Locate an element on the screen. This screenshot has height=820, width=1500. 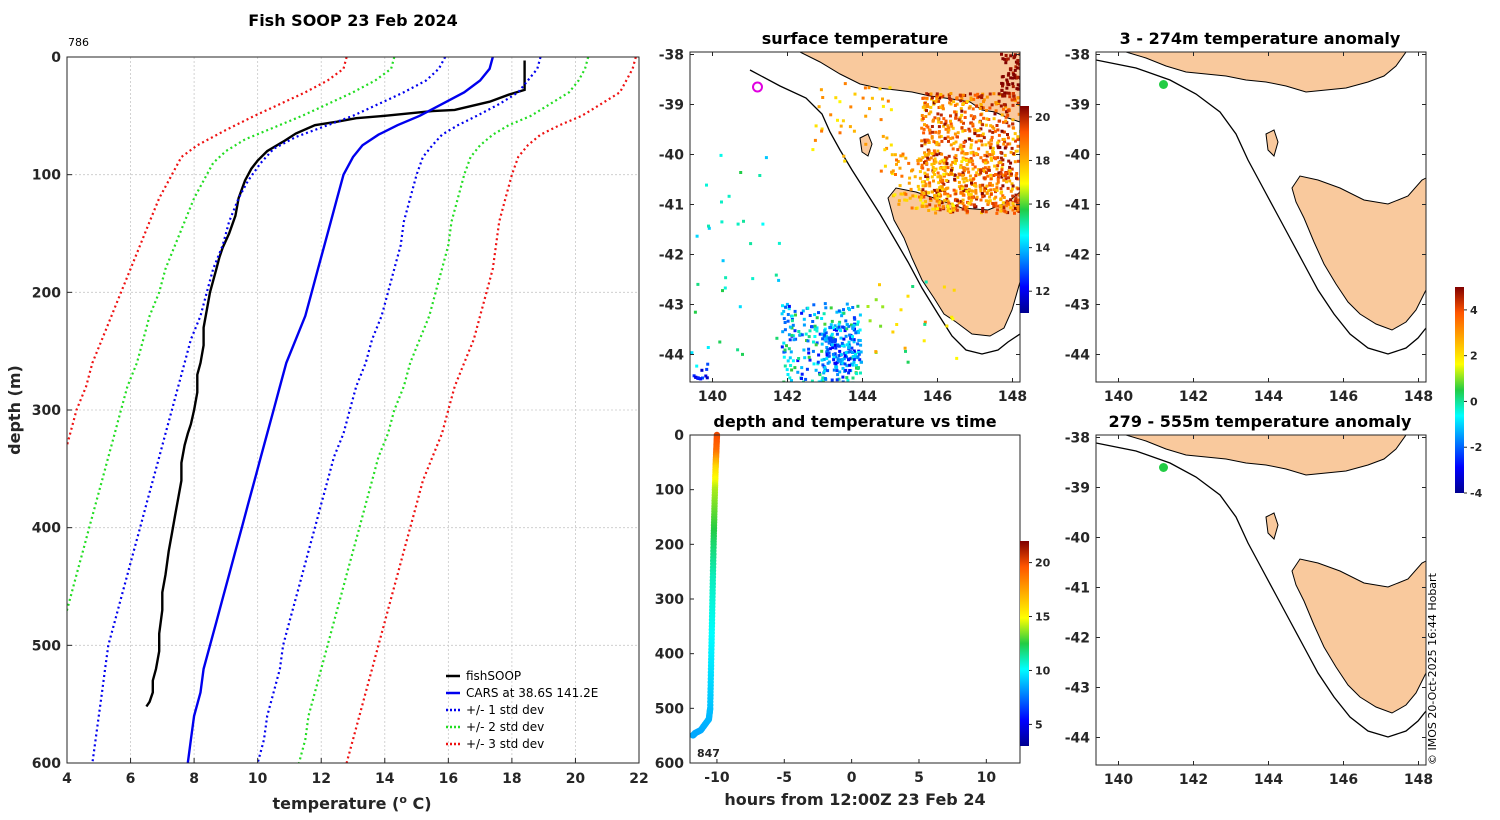
colorbar-tick-label: 20 is located at coordinates (1043, 563).